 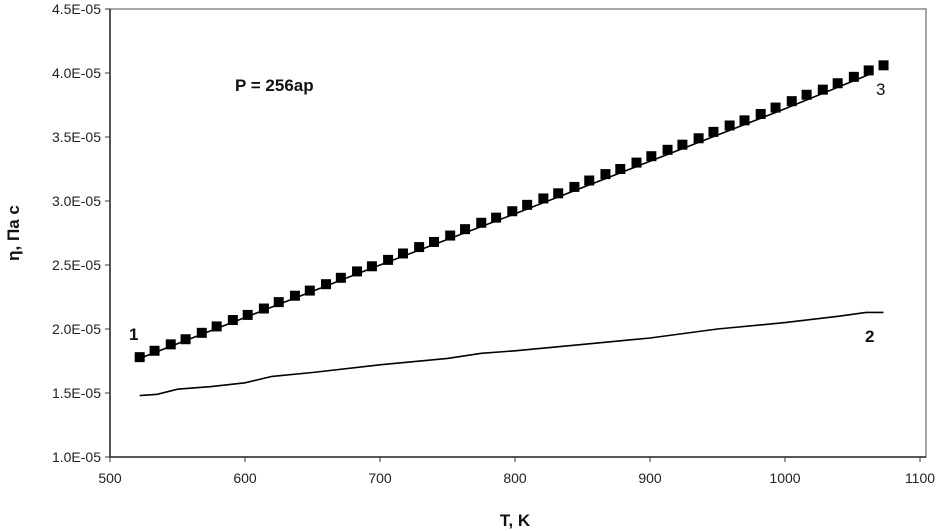 I want to click on x-tick-label: 700, so click(x=380, y=478).